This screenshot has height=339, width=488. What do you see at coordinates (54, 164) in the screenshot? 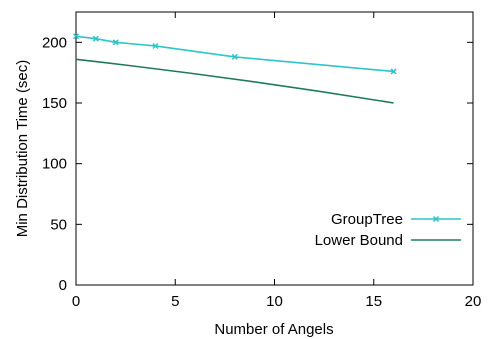
I see `y-tick-label: 100` at bounding box center [54, 164].